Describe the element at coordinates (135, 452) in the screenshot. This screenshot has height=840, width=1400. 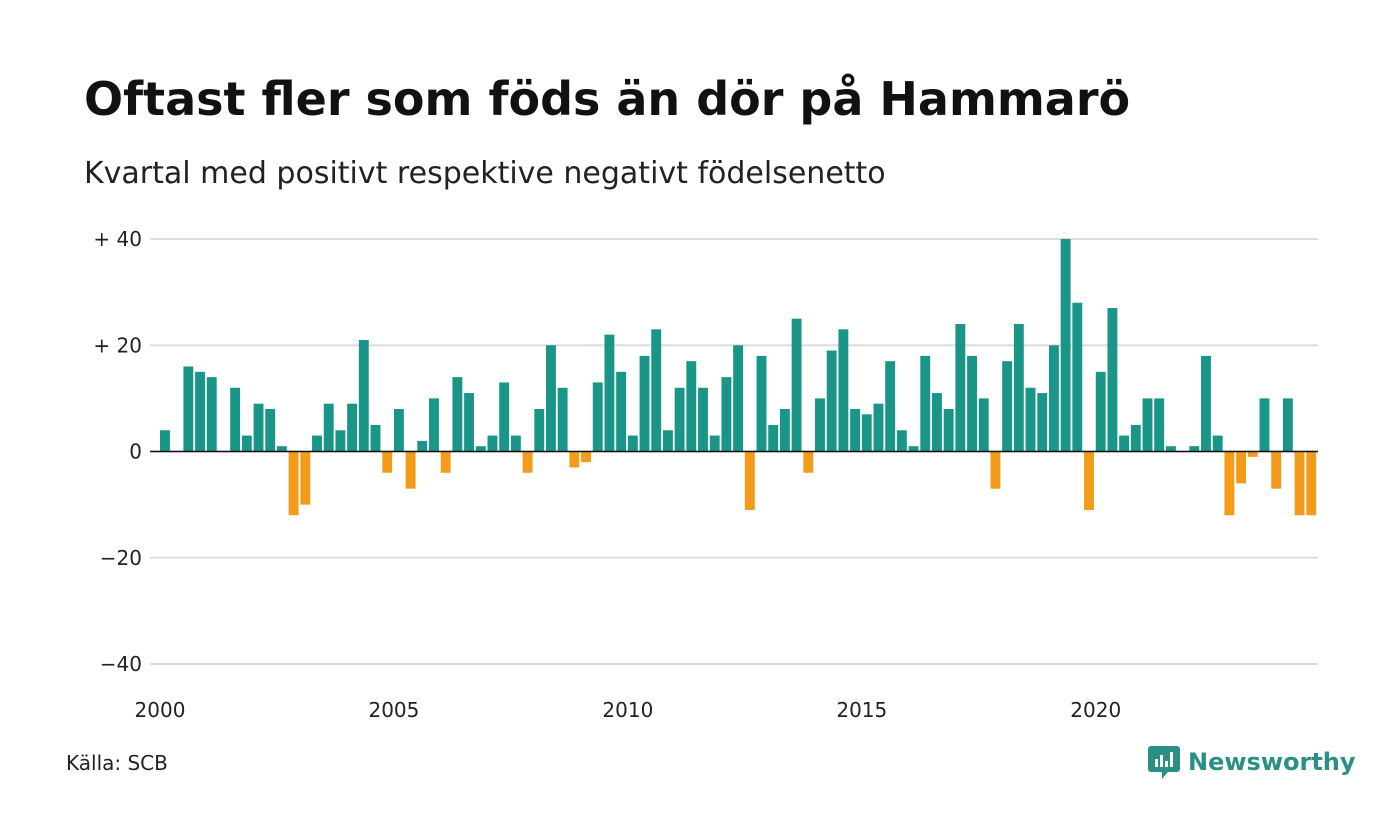
I see `y-tick-label: 0` at that location.